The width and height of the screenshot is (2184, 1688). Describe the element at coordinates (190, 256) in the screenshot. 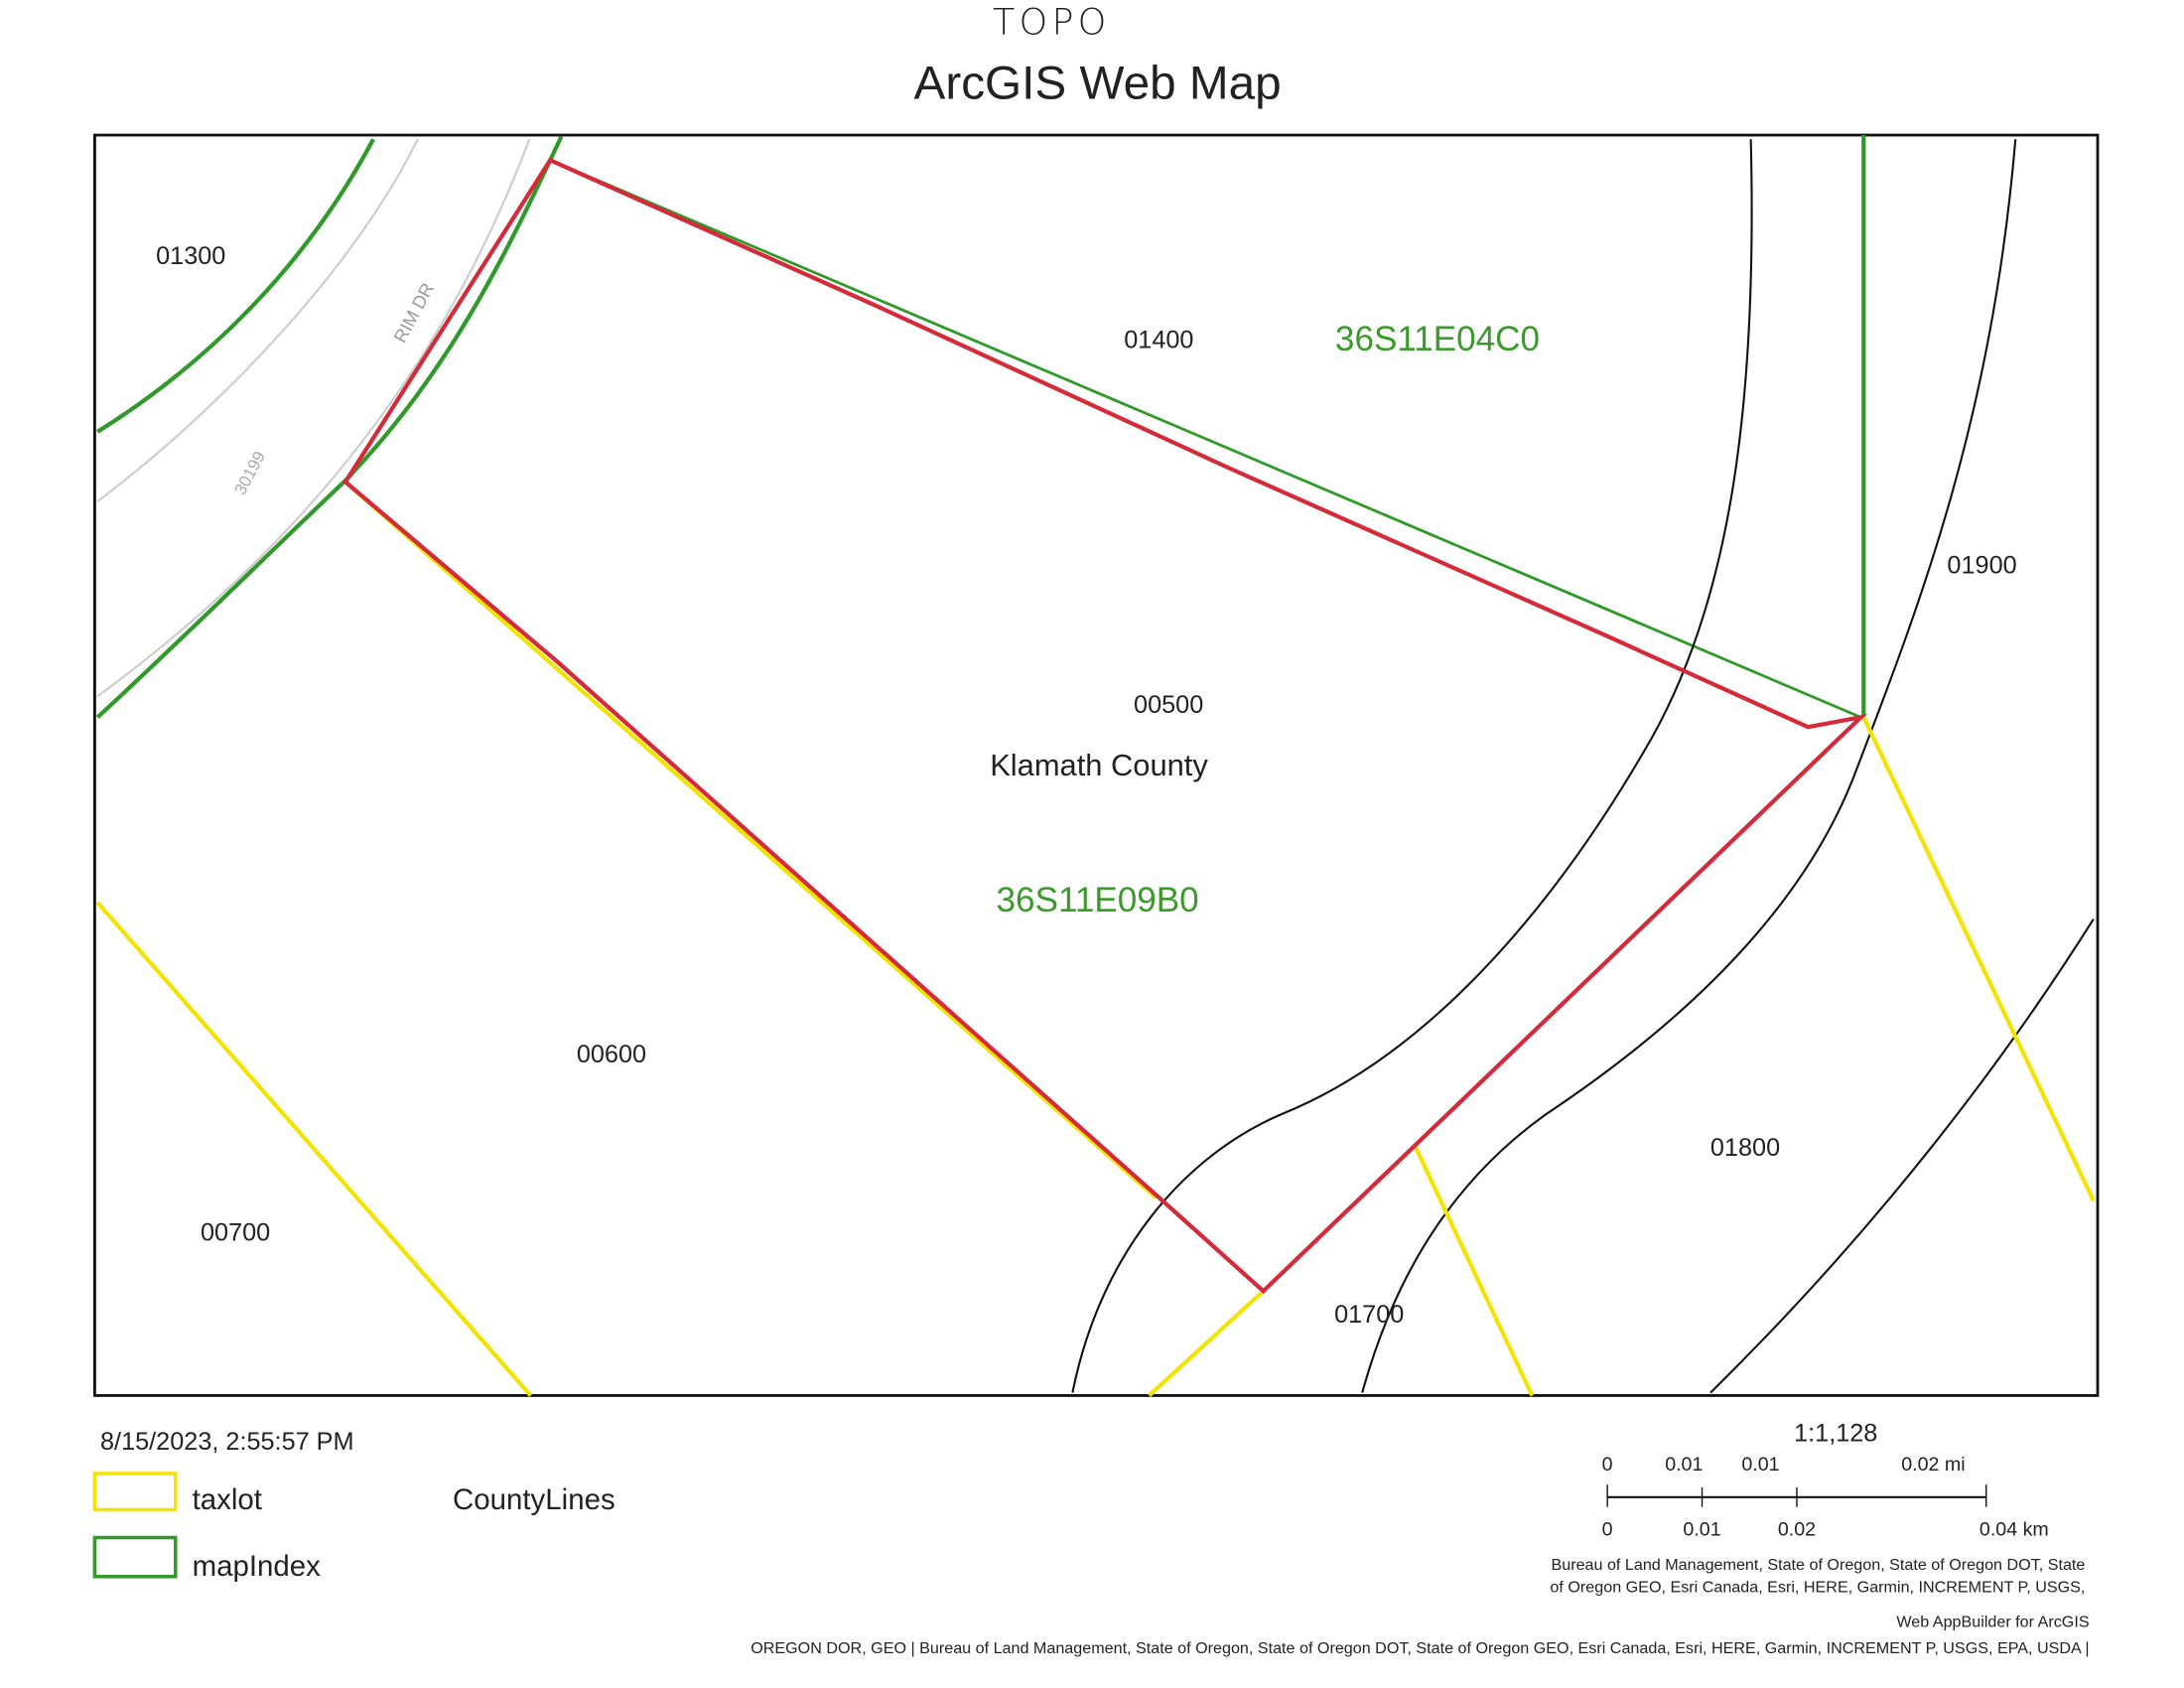

I see `parcel-label: 01300` at that location.